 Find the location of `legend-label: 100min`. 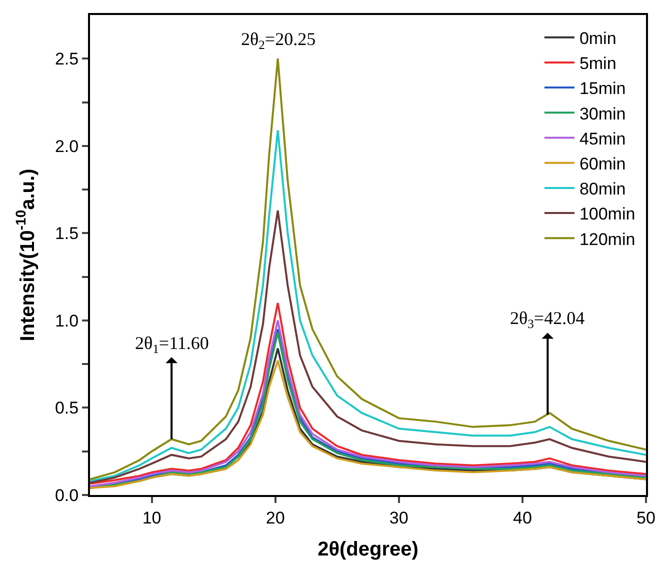

legend-label: 100min is located at coordinates (607, 214).